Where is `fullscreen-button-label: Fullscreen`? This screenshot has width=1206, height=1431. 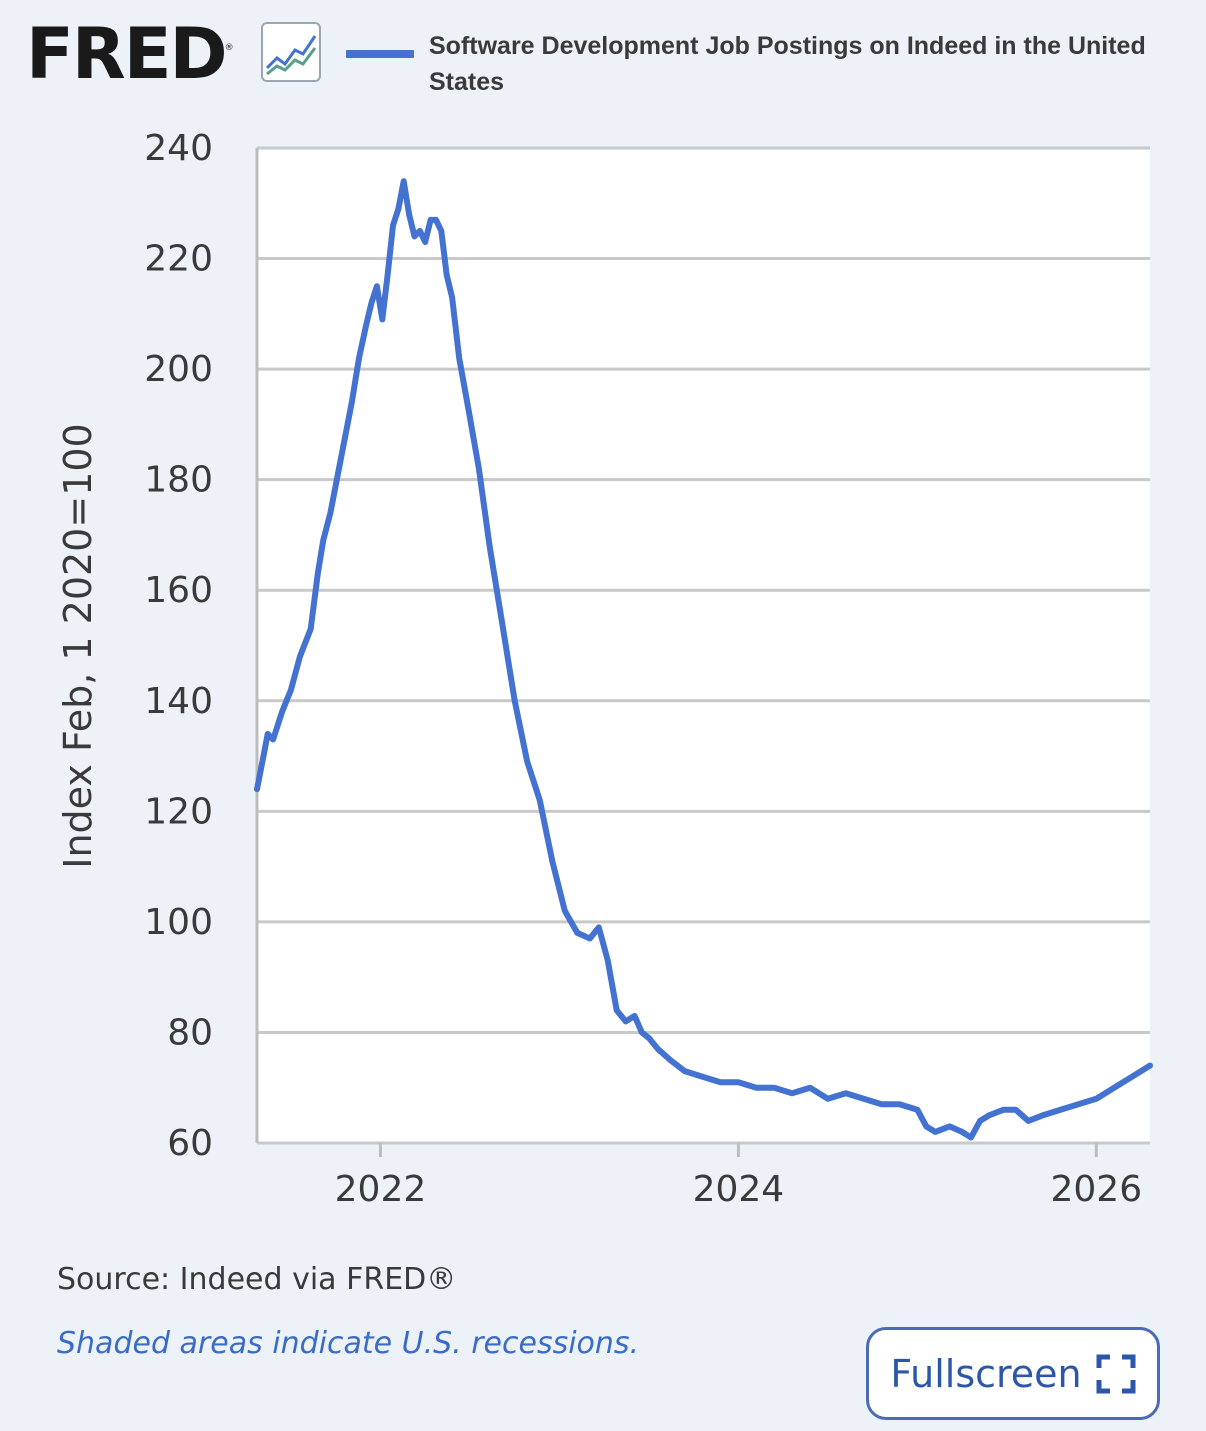
fullscreen-button-label: Fullscreen is located at coordinates (986, 1373).